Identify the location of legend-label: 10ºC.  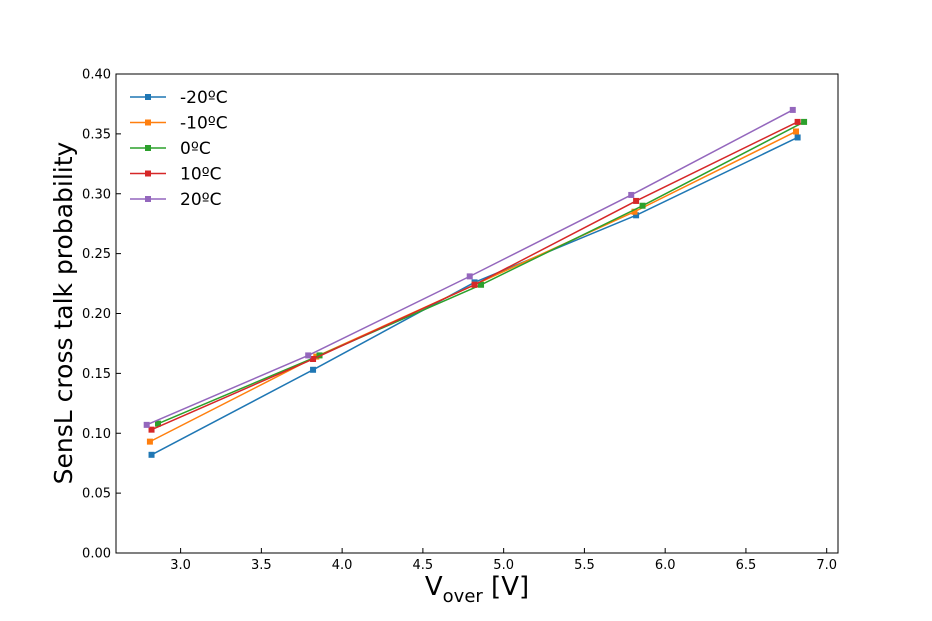
(201, 175).